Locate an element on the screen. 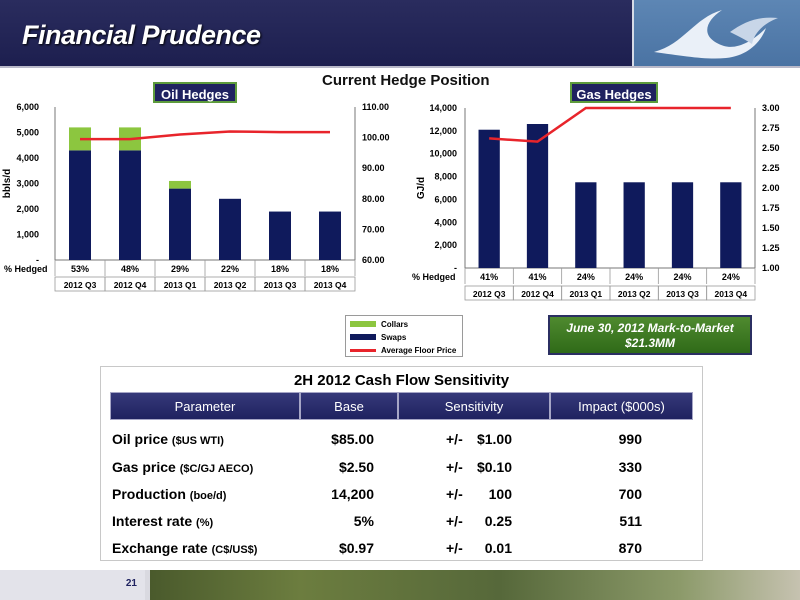 The image size is (800, 600). y2-tick-label: 3.00 is located at coordinates (771, 108).